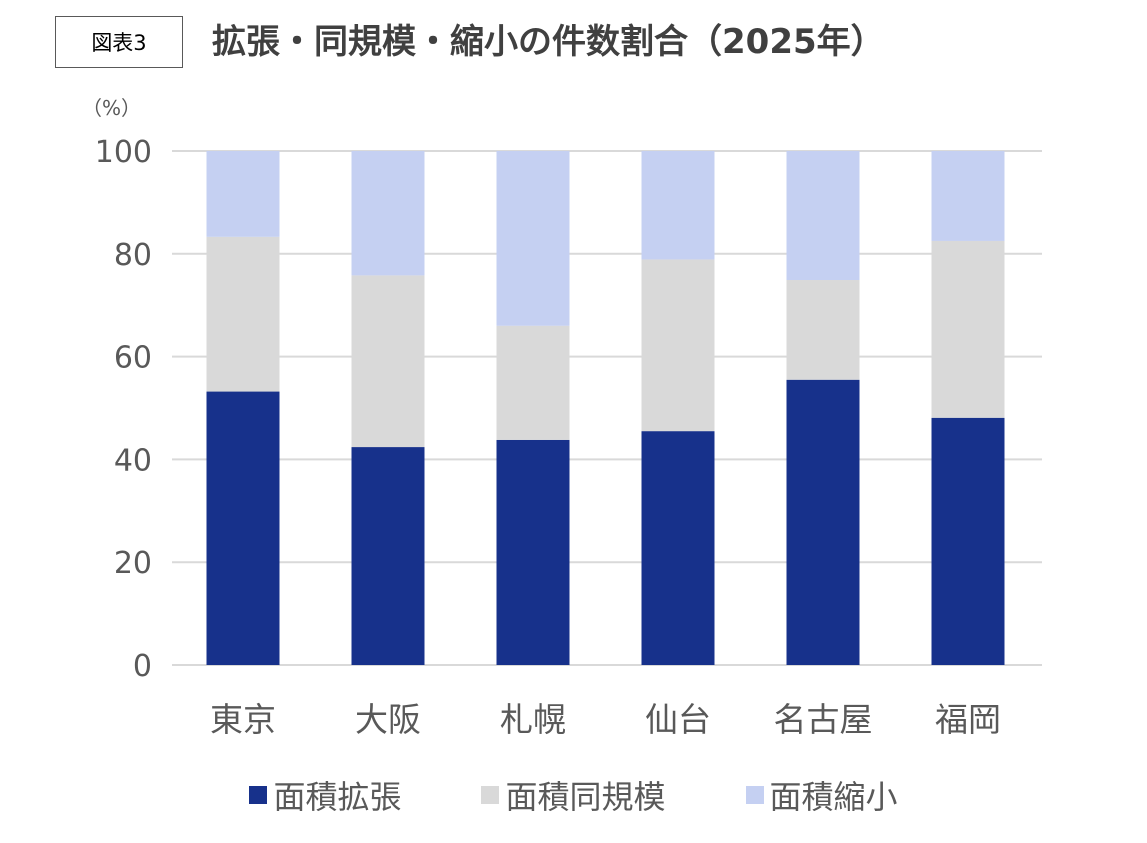 The height and width of the screenshot is (843, 1147). I want to click on legend-item: 面積拡張, so click(325, 795).